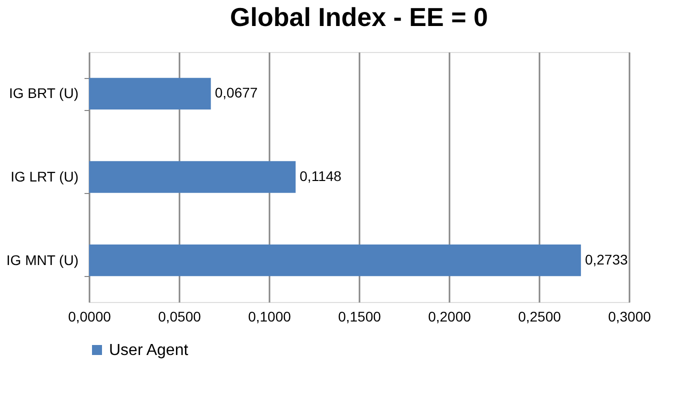 Image resolution: width=699 pixels, height=402 pixels. What do you see at coordinates (149, 350) in the screenshot?
I see `legend-label: User Agent` at bounding box center [149, 350].